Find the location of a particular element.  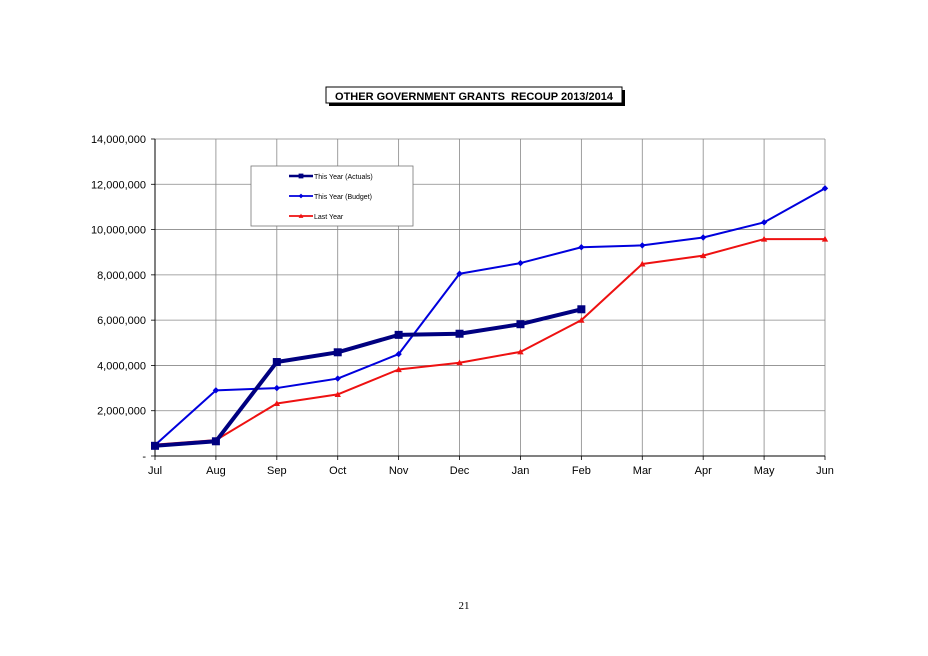

x-tick-label: Mar is located at coordinates (642, 471).